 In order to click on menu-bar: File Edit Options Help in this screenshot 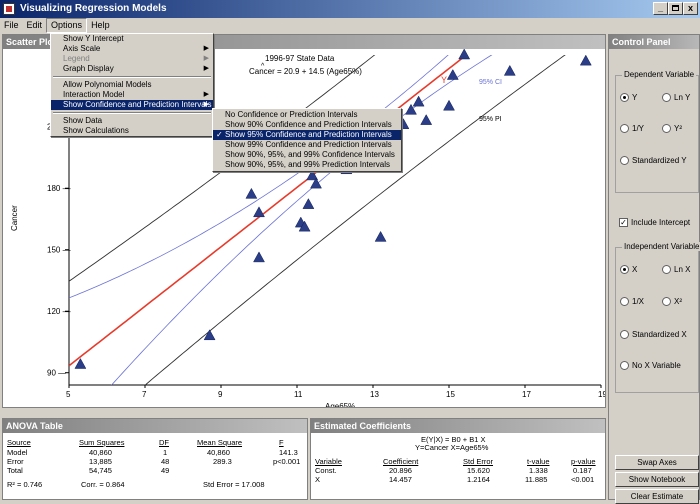, I will do `click(350, 25)`.